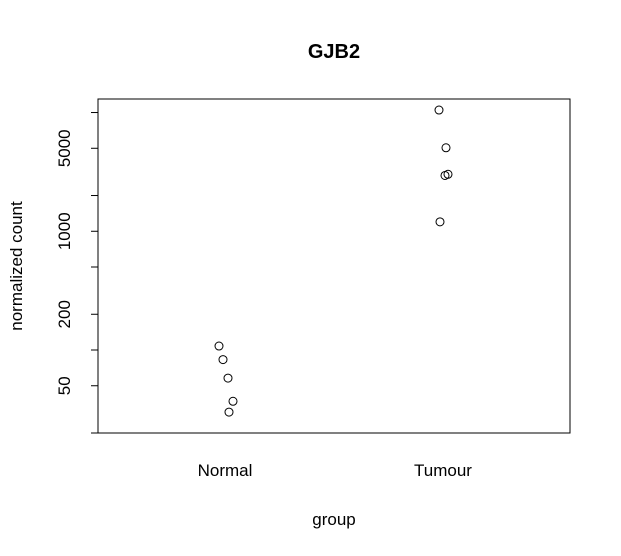 The width and height of the screenshot is (621, 556). I want to click on chart-title: GJB2, so click(334, 52).